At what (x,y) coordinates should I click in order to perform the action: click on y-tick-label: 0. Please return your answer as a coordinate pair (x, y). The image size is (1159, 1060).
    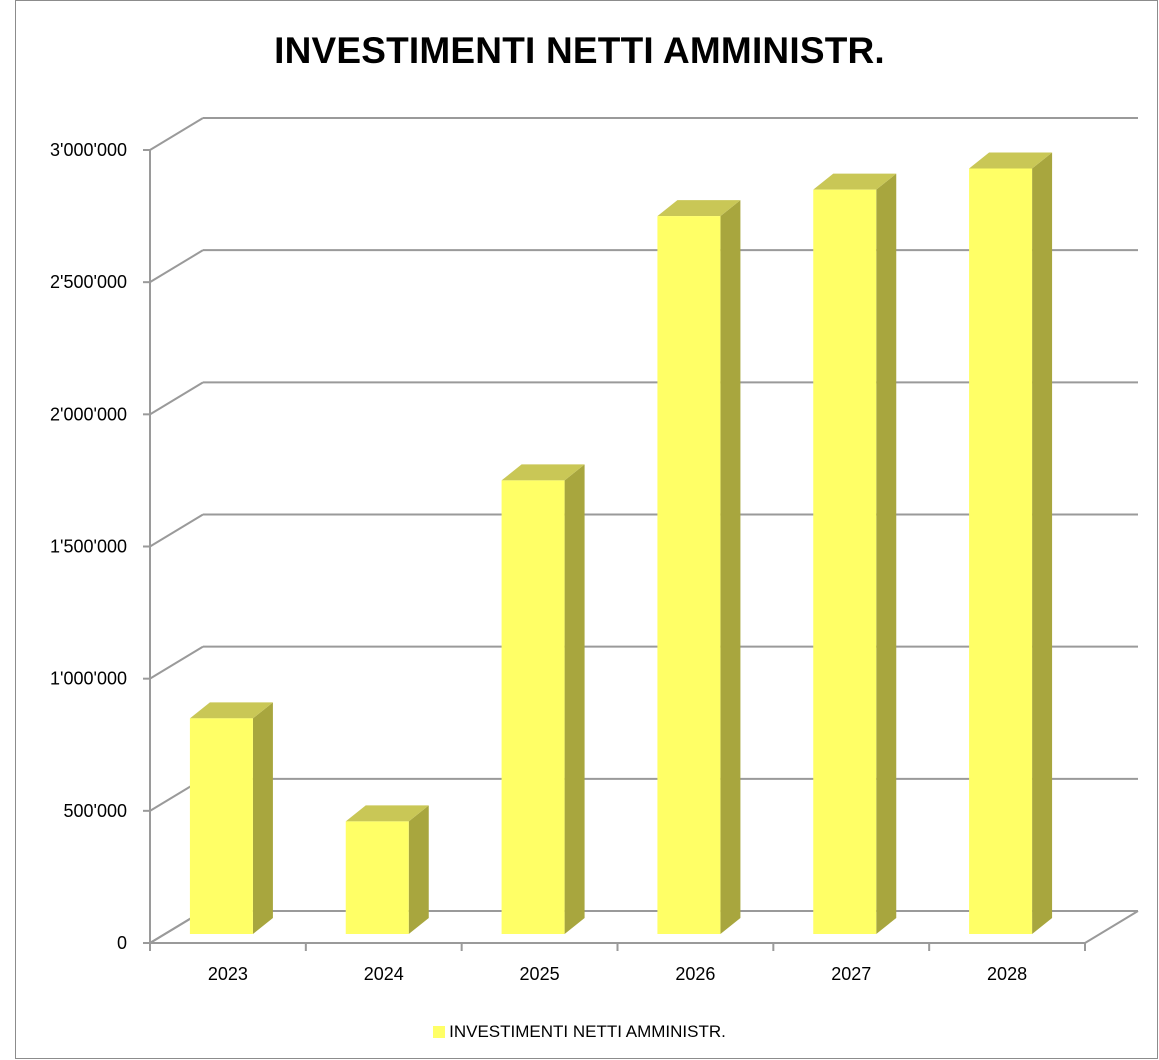
    Looking at the image, I should click on (122, 943).